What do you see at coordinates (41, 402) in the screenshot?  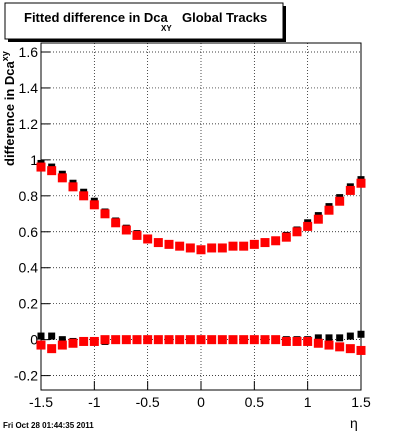 I see `x-tick-label: -1.5` at bounding box center [41, 402].